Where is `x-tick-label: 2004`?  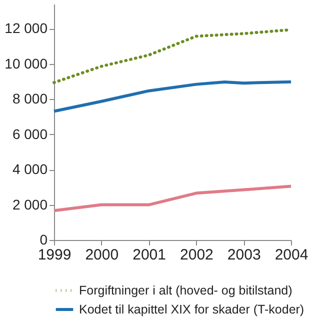
x-tick-label: 2004 is located at coordinates (291, 255).